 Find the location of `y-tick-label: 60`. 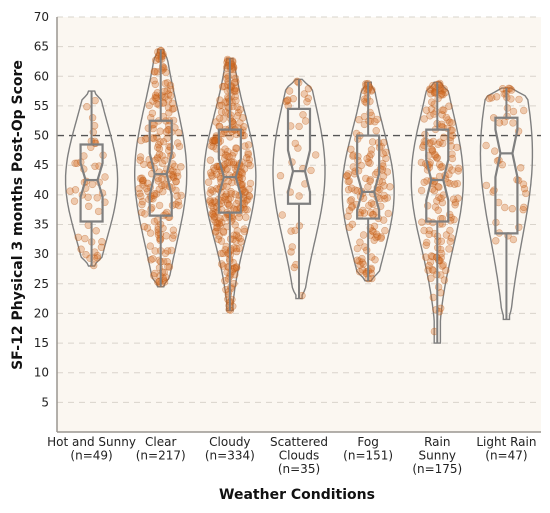

y-tick-label: 60 is located at coordinates (41, 76).